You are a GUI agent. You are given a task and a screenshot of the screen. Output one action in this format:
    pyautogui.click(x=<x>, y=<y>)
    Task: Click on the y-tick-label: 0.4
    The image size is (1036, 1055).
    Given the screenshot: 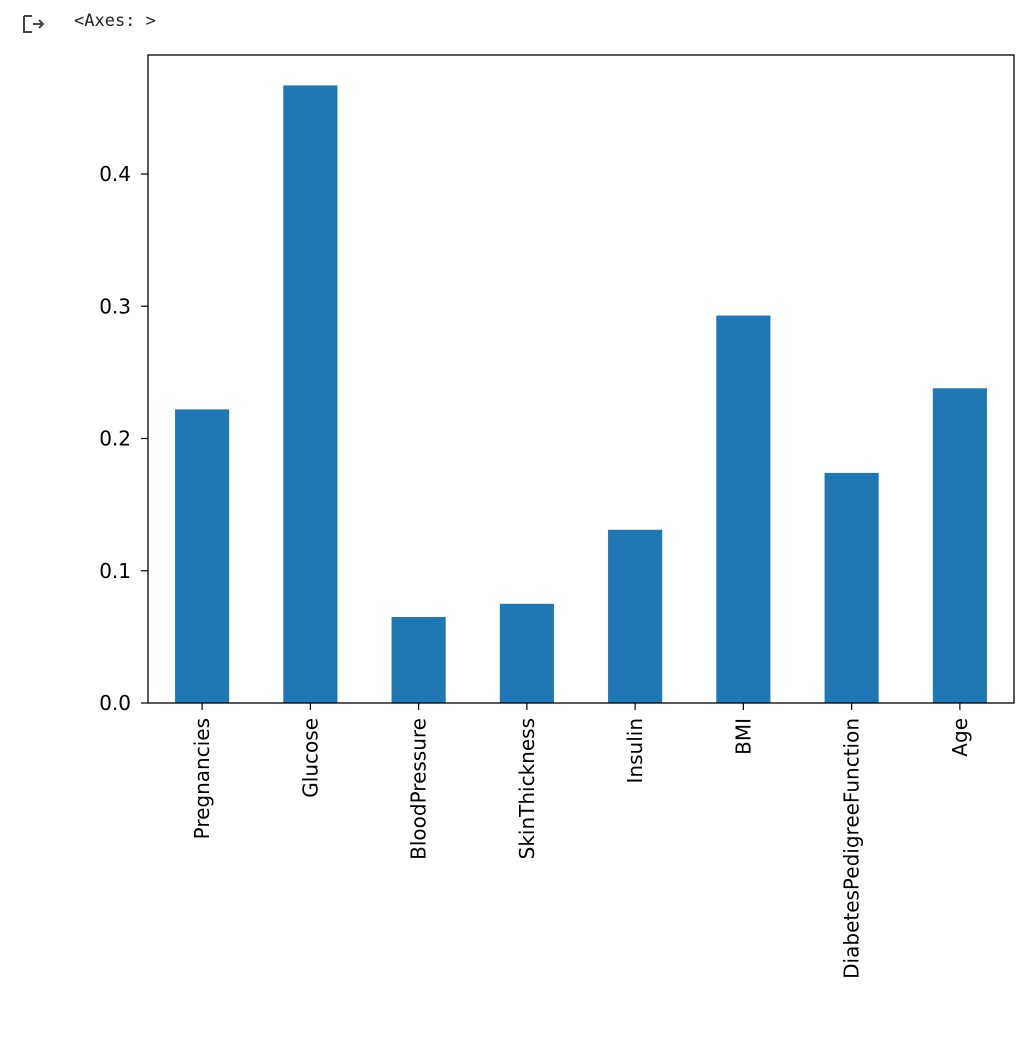 What is the action you would take?
    pyautogui.click(x=115, y=174)
    